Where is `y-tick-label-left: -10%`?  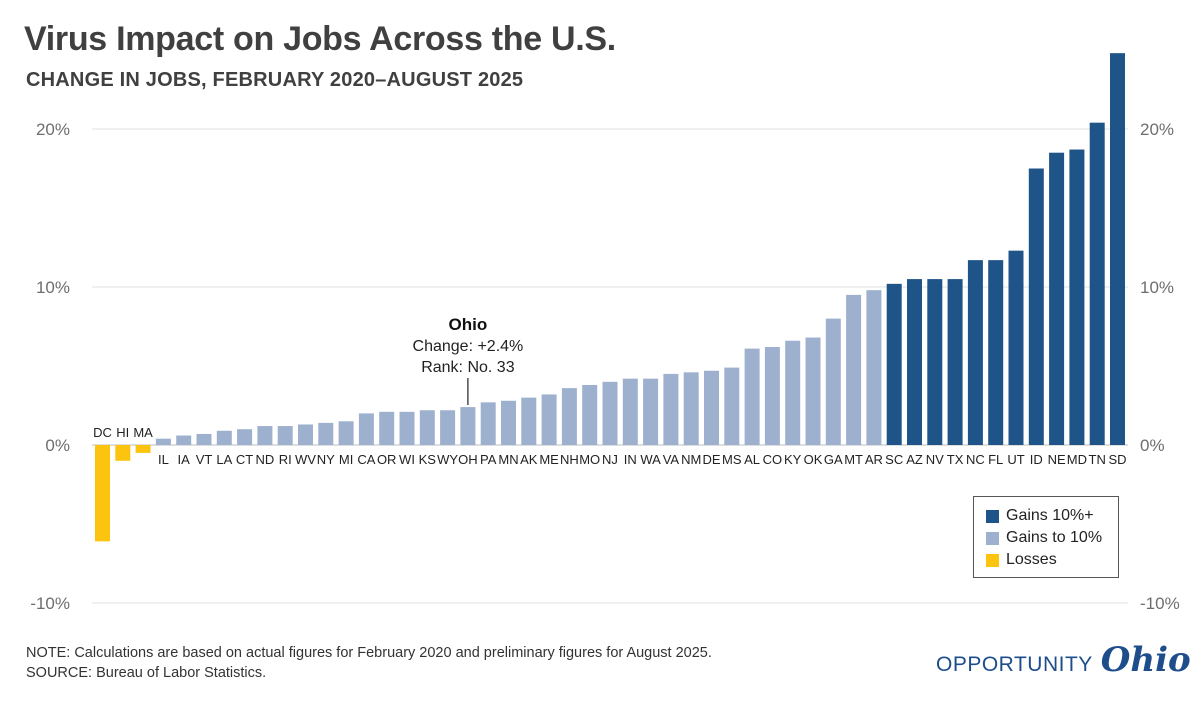 y-tick-label-left: -10% is located at coordinates (50, 603).